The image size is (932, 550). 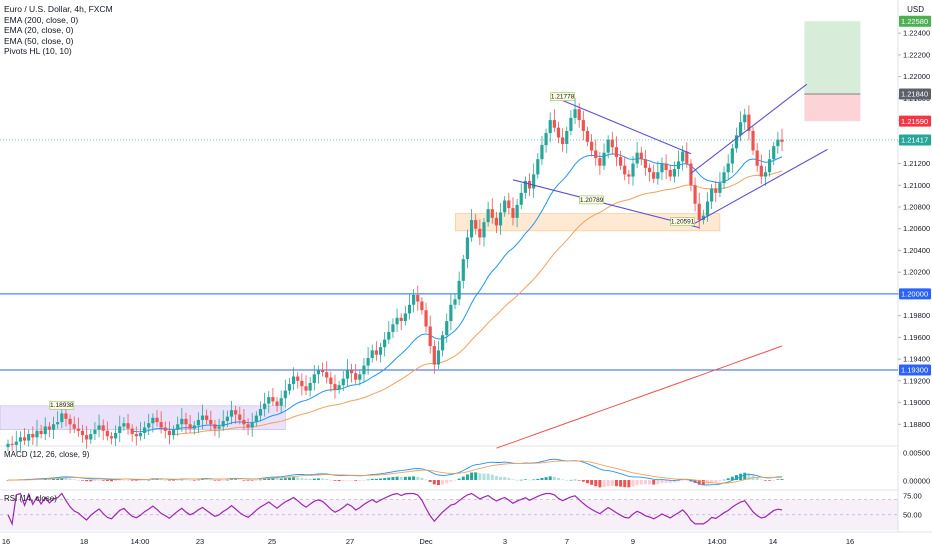 What do you see at coordinates (912, 495) in the screenshot?
I see `rsi-axis-label: 75.00` at bounding box center [912, 495].